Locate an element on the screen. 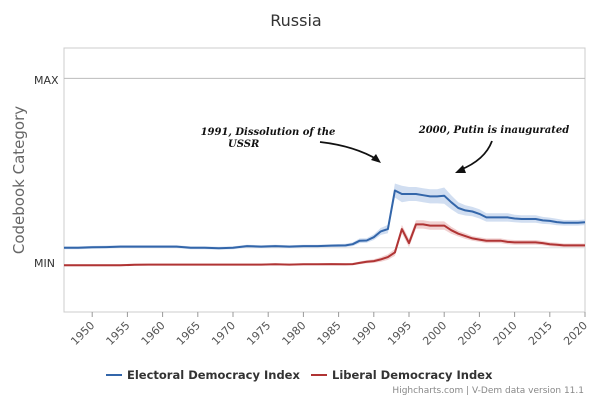 The height and width of the screenshot is (397, 593). x-tick-label-1955: 1955 is located at coordinates (118, 333).